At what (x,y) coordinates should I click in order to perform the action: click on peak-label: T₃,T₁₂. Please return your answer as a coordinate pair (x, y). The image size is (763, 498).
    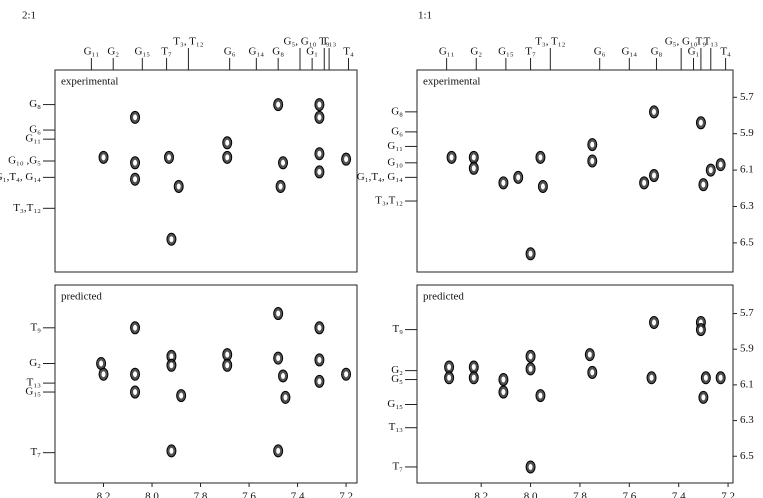
    Looking at the image, I should click on (27, 208).